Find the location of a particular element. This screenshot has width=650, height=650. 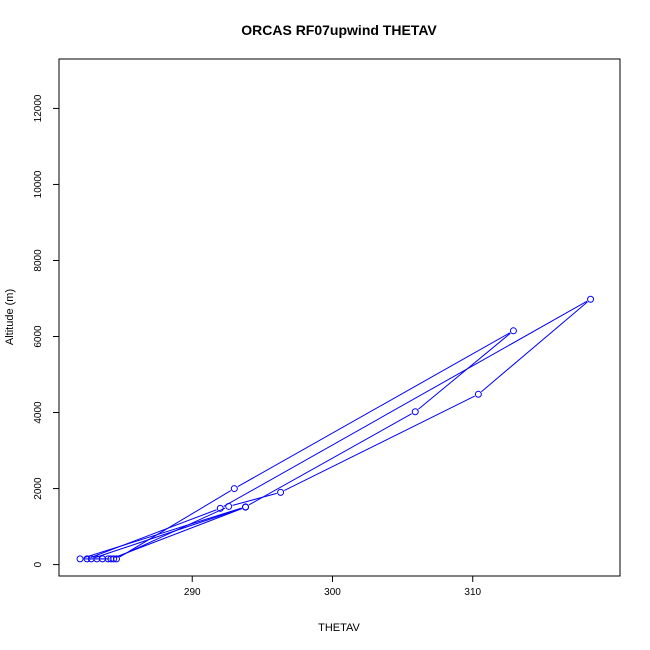

y-axis-label: Altitude (m) is located at coordinates (10, 317).